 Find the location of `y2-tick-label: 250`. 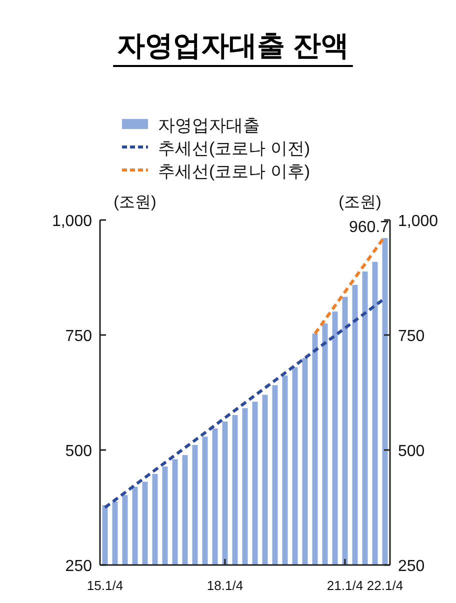

y2-tick-label: 250 is located at coordinates (411, 566).